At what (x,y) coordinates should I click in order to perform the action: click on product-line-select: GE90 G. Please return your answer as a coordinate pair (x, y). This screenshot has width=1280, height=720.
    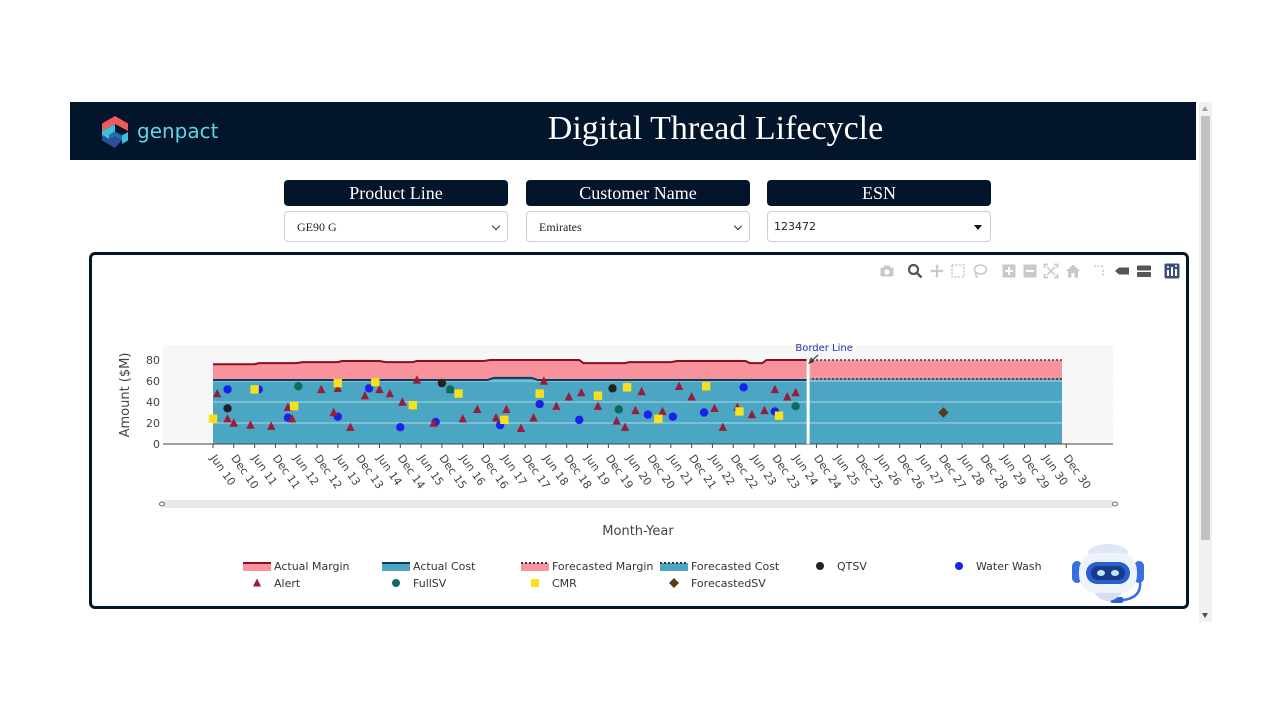
    Looking at the image, I should click on (396, 226).